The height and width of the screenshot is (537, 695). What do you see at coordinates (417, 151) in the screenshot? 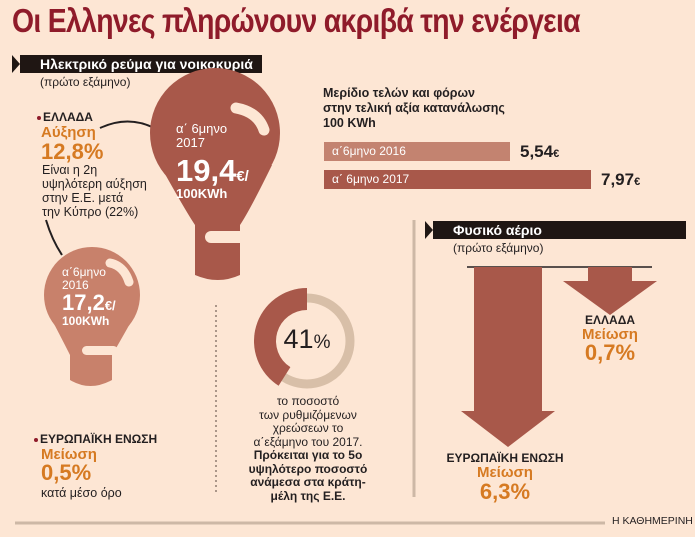
I see `bar: α΄6μηνο 2016` at bounding box center [417, 151].